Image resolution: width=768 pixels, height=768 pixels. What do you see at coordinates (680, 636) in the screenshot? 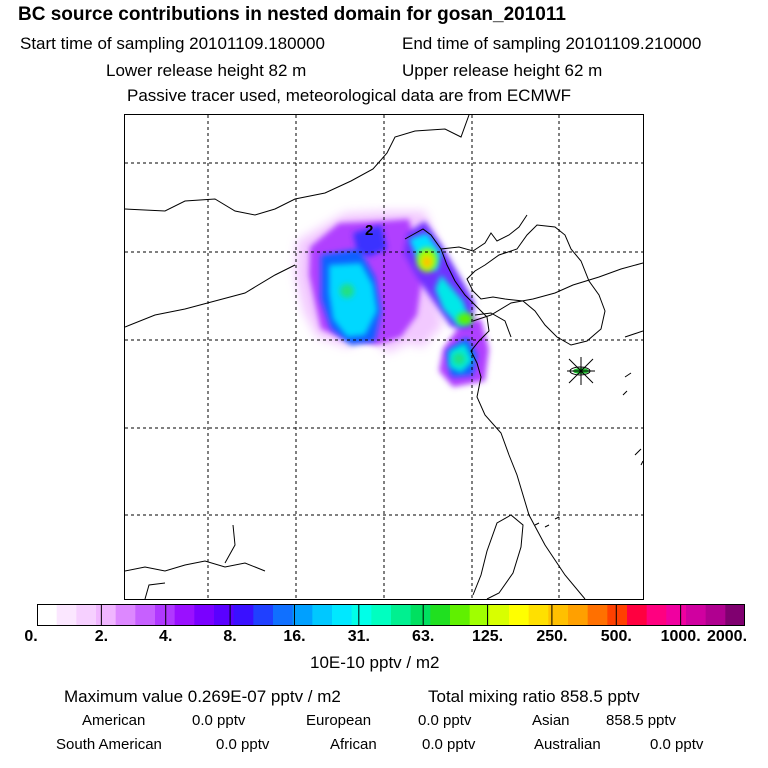
I see `colorbar-tick-label: 1000.` at bounding box center [680, 636].